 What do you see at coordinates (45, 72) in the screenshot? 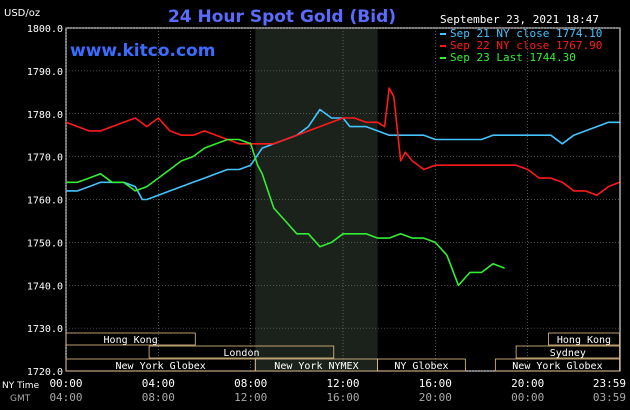
I see `y-tick-label: 1790.0` at bounding box center [45, 72].